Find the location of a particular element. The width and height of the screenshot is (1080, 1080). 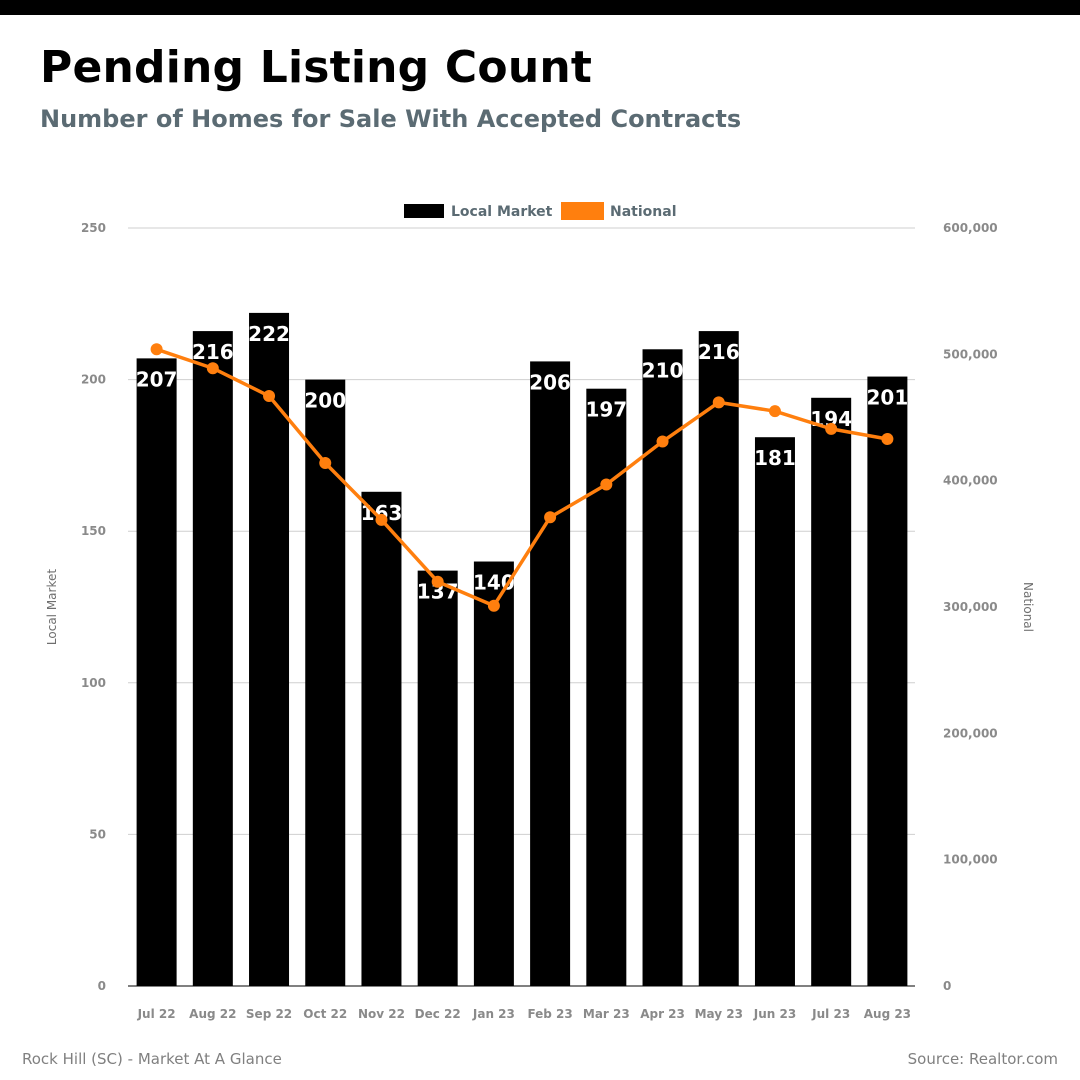

x-tick-label: Feb 23 is located at coordinates (549, 1014).